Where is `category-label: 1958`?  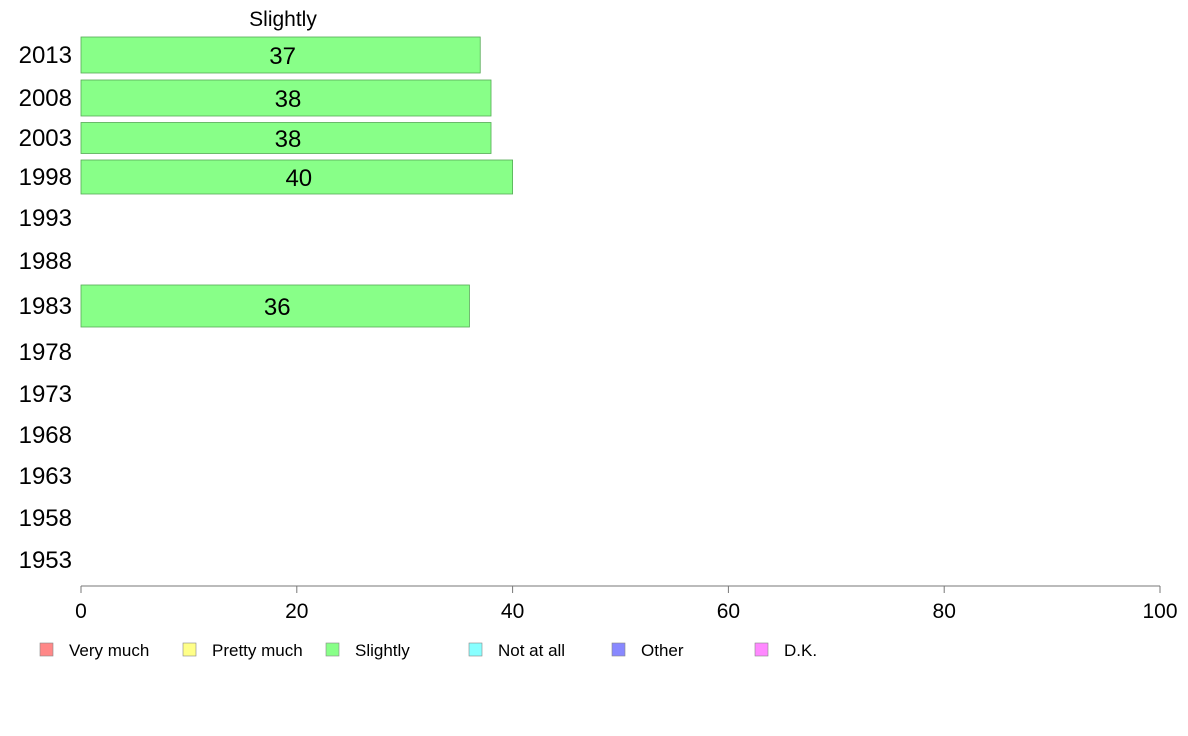 category-label: 1958 is located at coordinates (45, 518).